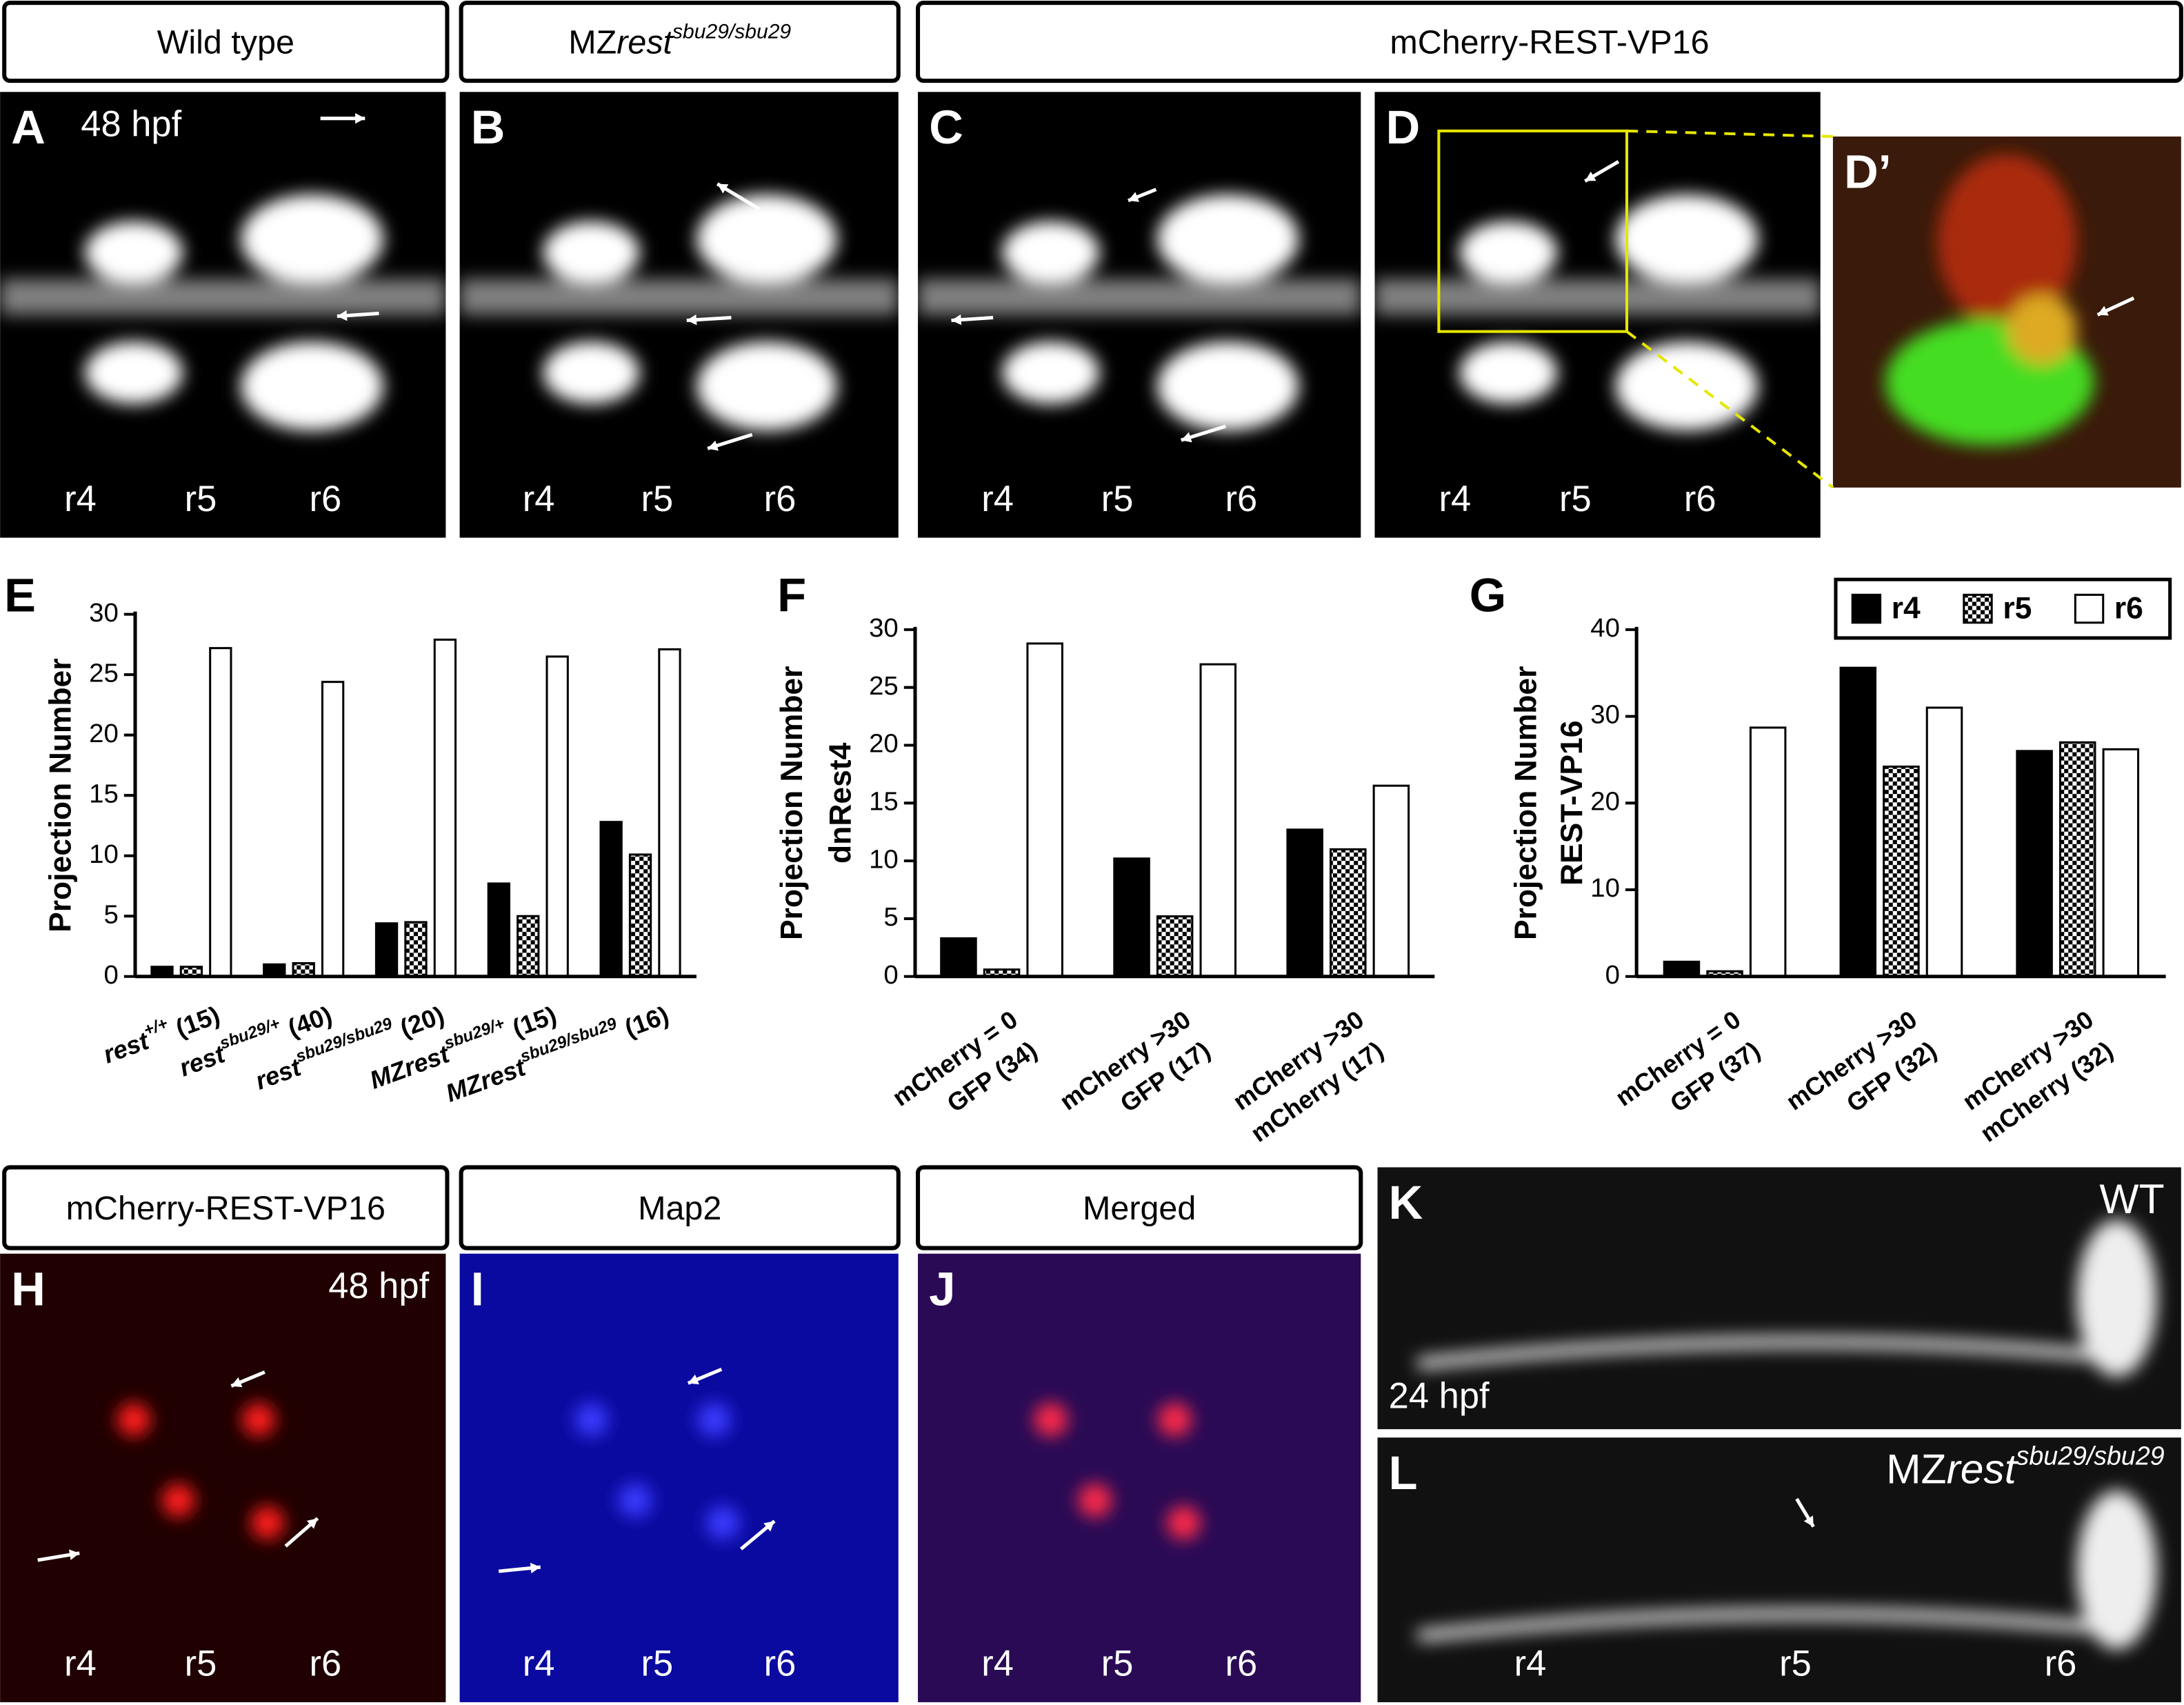 The image size is (2184, 1705). What do you see at coordinates (1139, 1207) in the screenshot?
I see `header-box` at bounding box center [1139, 1207].